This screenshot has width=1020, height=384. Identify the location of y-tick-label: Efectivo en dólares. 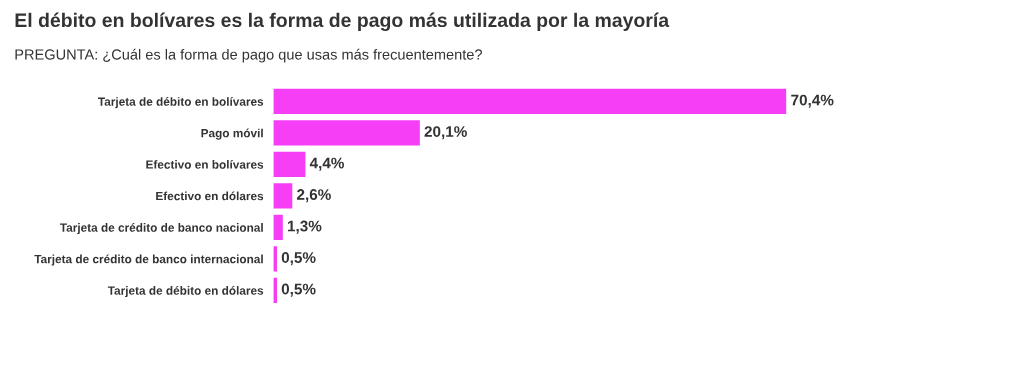
(210, 196).